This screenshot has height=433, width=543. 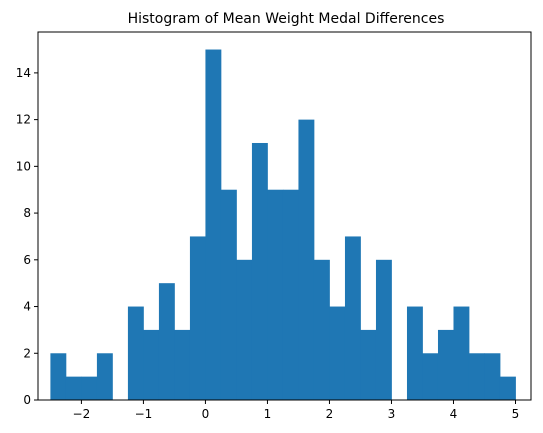 What do you see at coordinates (516, 414) in the screenshot?
I see `x-tick-label: 5` at bounding box center [516, 414].